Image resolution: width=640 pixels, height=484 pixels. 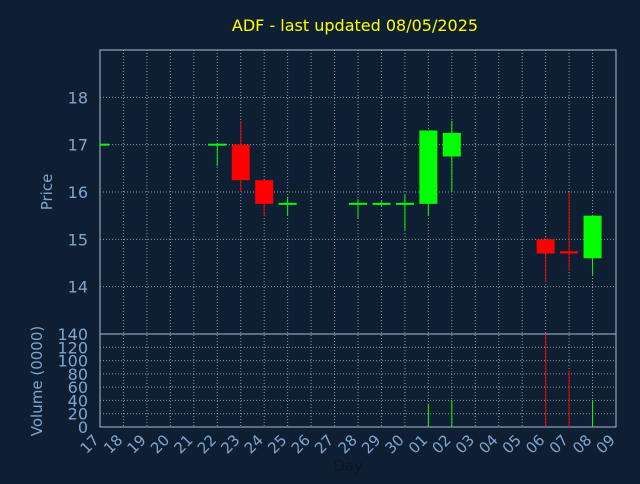 What do you see at coordinates (418, 444) in the screenshot?
I see `x-tick-label: 01` at bounding box center [418, 444].